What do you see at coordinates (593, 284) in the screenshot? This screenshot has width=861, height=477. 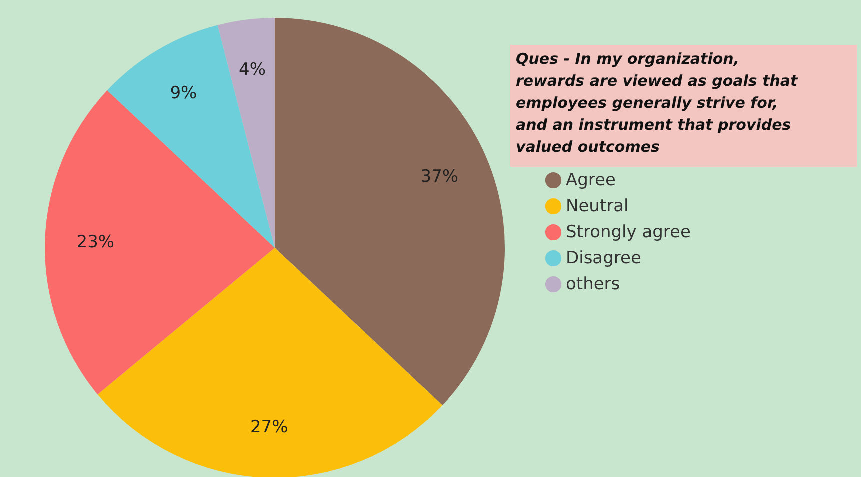 I see `legend-label: others` at bounding box center [593, 284].